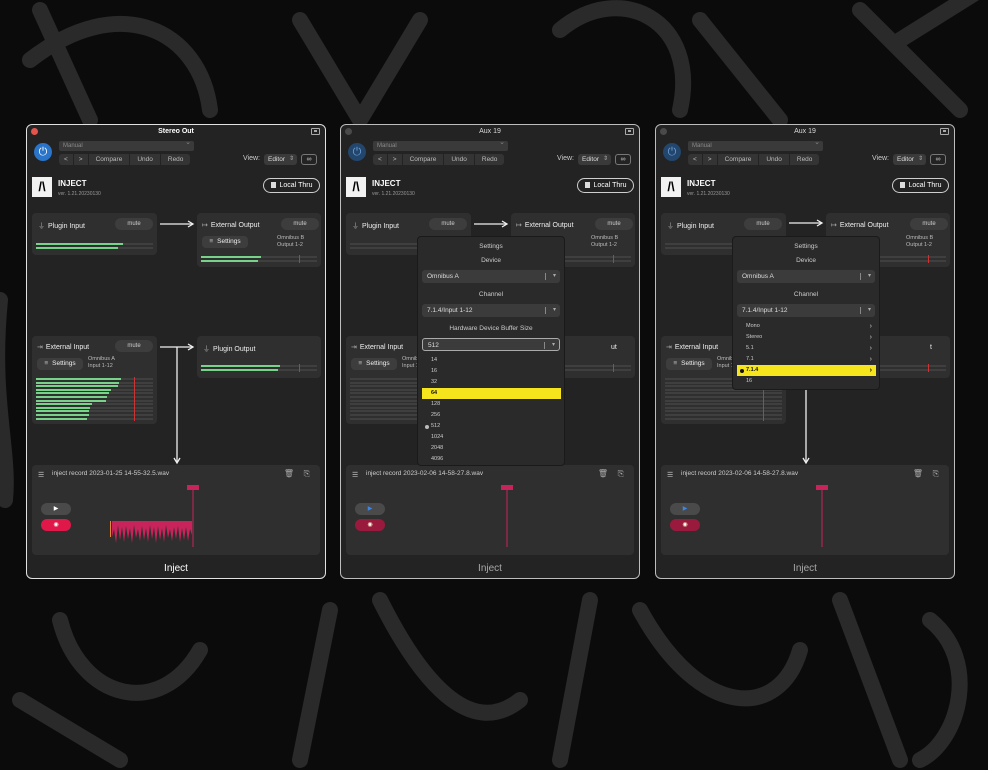 The height and width of the screenshot is (770, 988). I want to click on settings-popup-title: Settings, so click(491, 246).